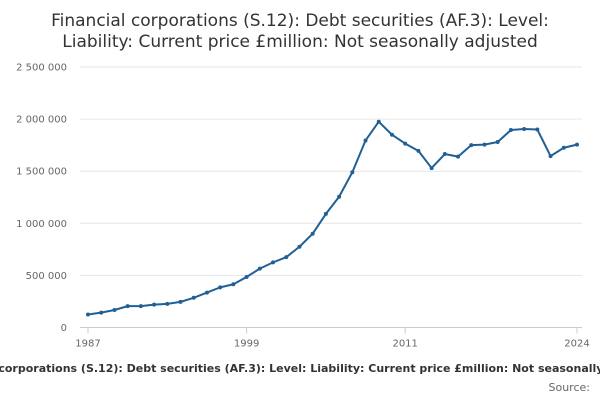 The height and width of the screenshot is (400, 600). What do you see at coordinates (41, 172) in the screenshot?
I see `y-tick-label: 1 500 000` at bounding box center [41, 172].